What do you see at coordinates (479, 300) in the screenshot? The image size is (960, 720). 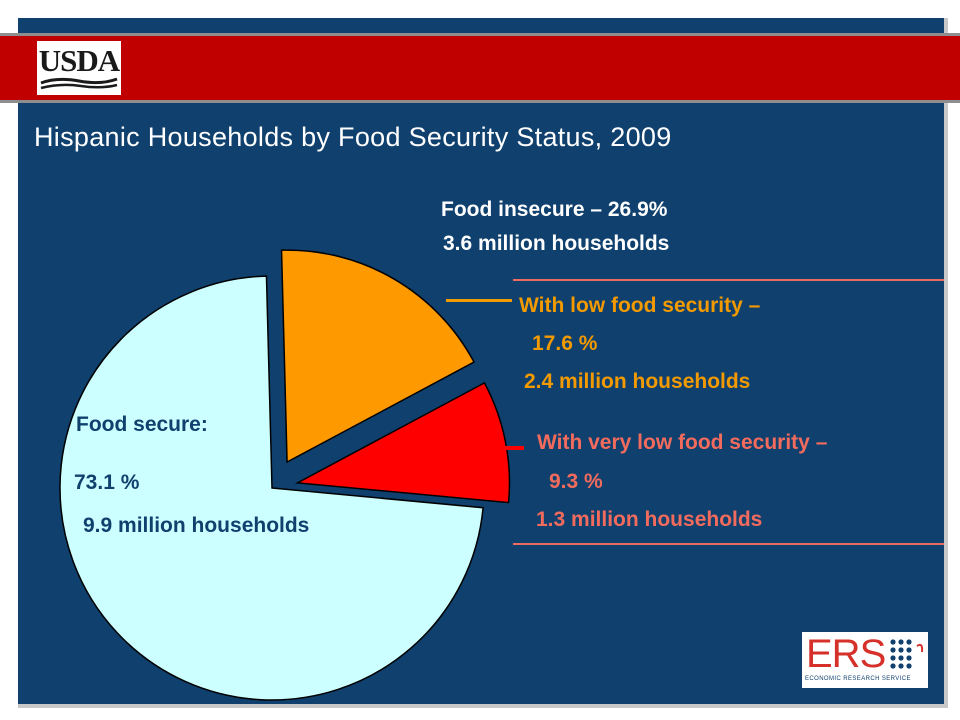 I see `low-security-leader-line` at bounding box center [479, 300].